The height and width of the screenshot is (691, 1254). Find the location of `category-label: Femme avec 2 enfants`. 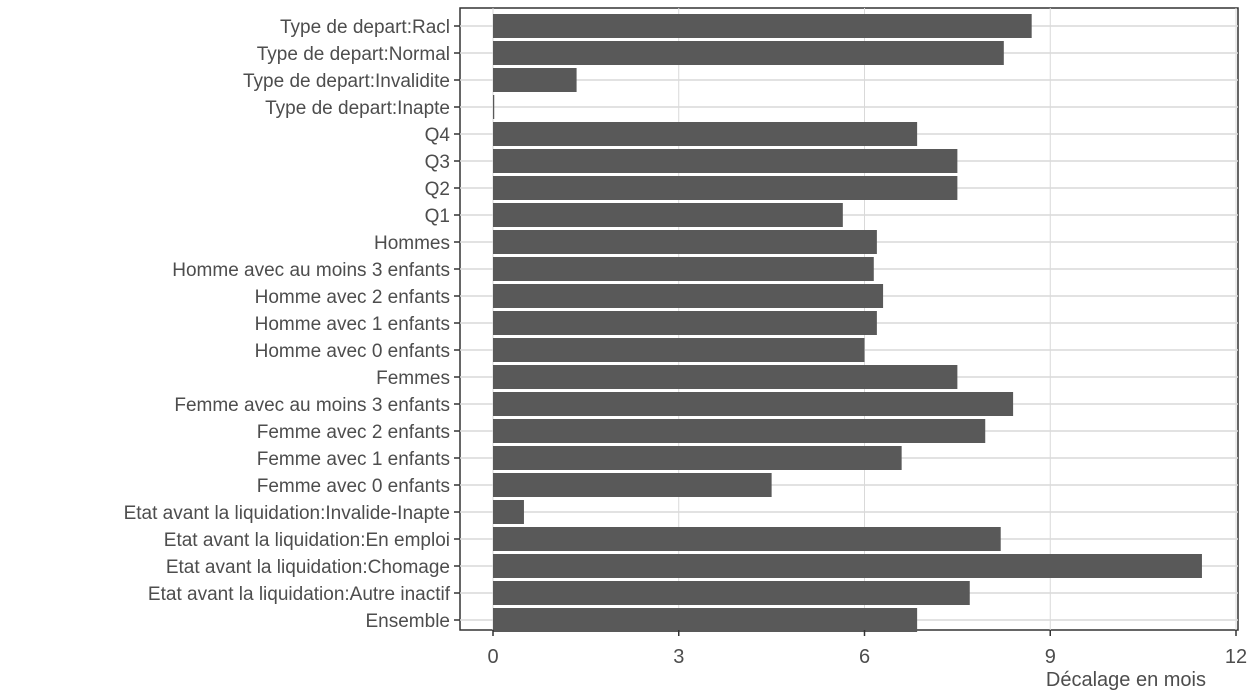

category-label: Femme avec 2 enfants is located at coordinates (353, 432).